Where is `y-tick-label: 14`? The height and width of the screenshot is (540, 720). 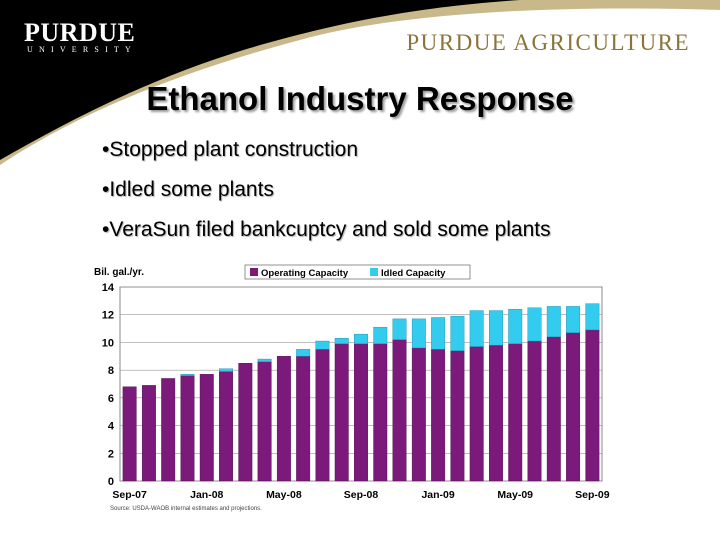
y-tick-label: 14 is located at coordinates (108, 288).